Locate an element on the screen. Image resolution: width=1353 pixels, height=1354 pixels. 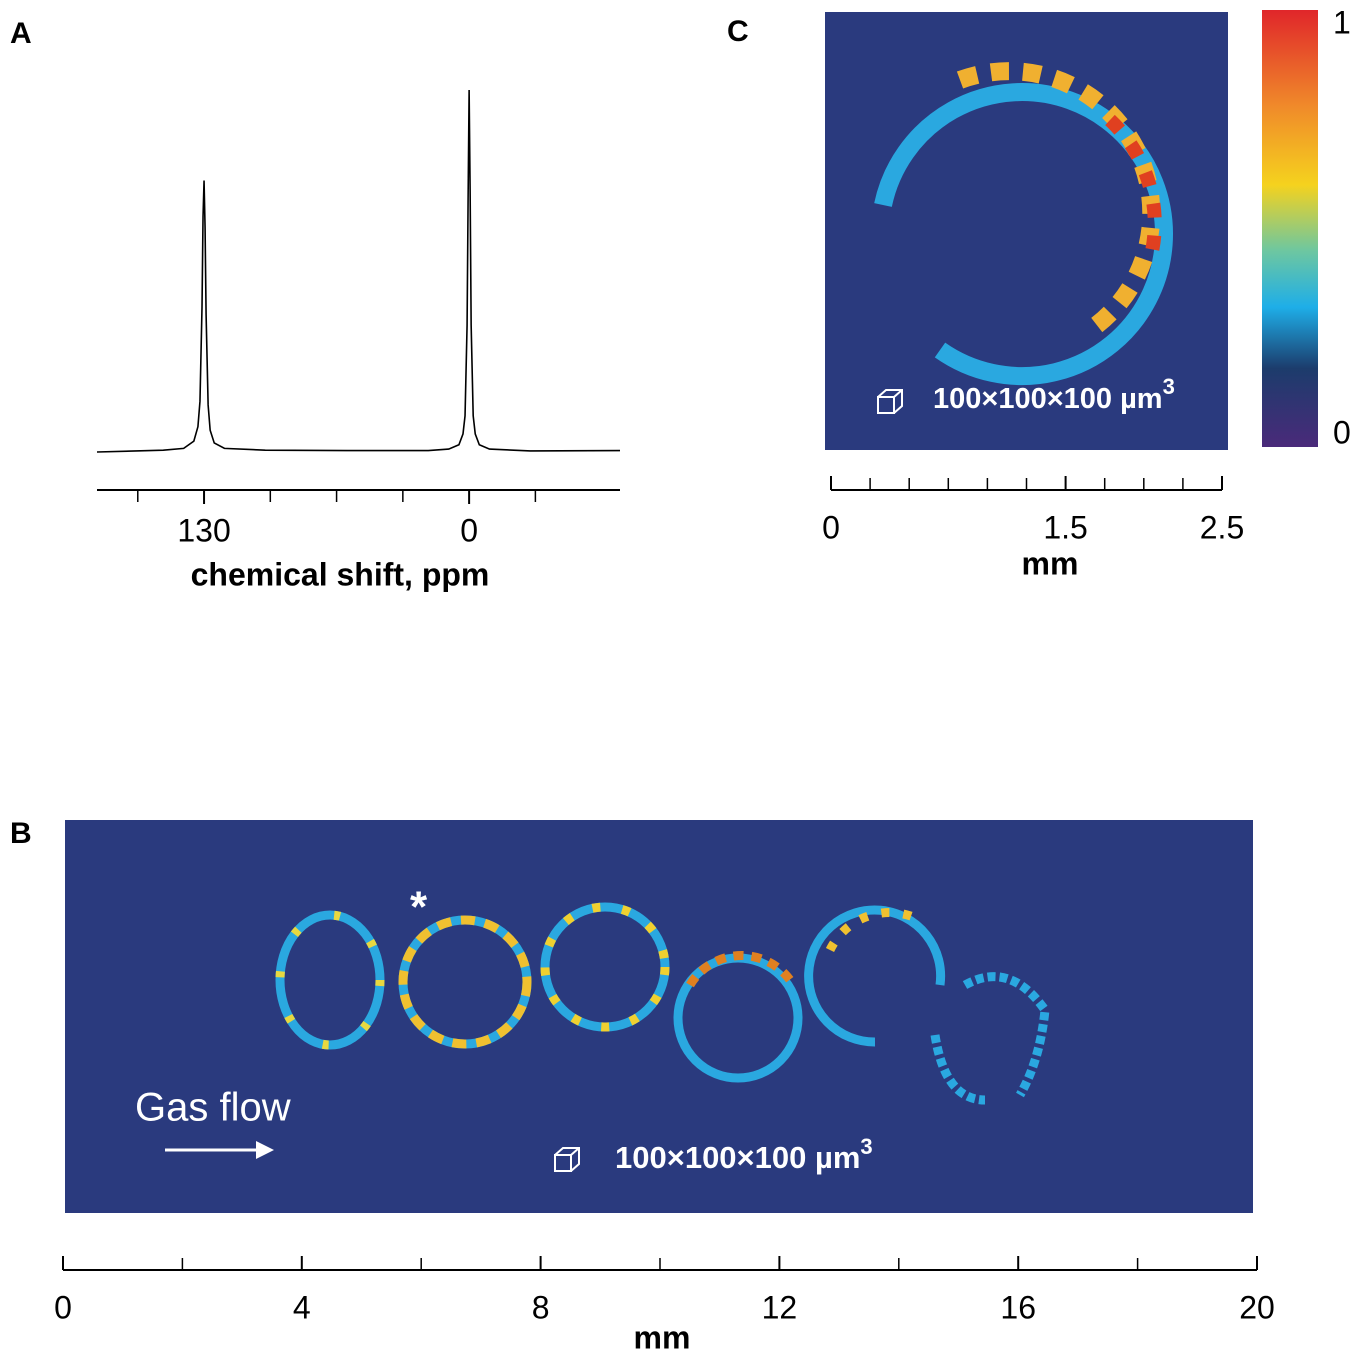
ring is located at coordinates (1133, 188).